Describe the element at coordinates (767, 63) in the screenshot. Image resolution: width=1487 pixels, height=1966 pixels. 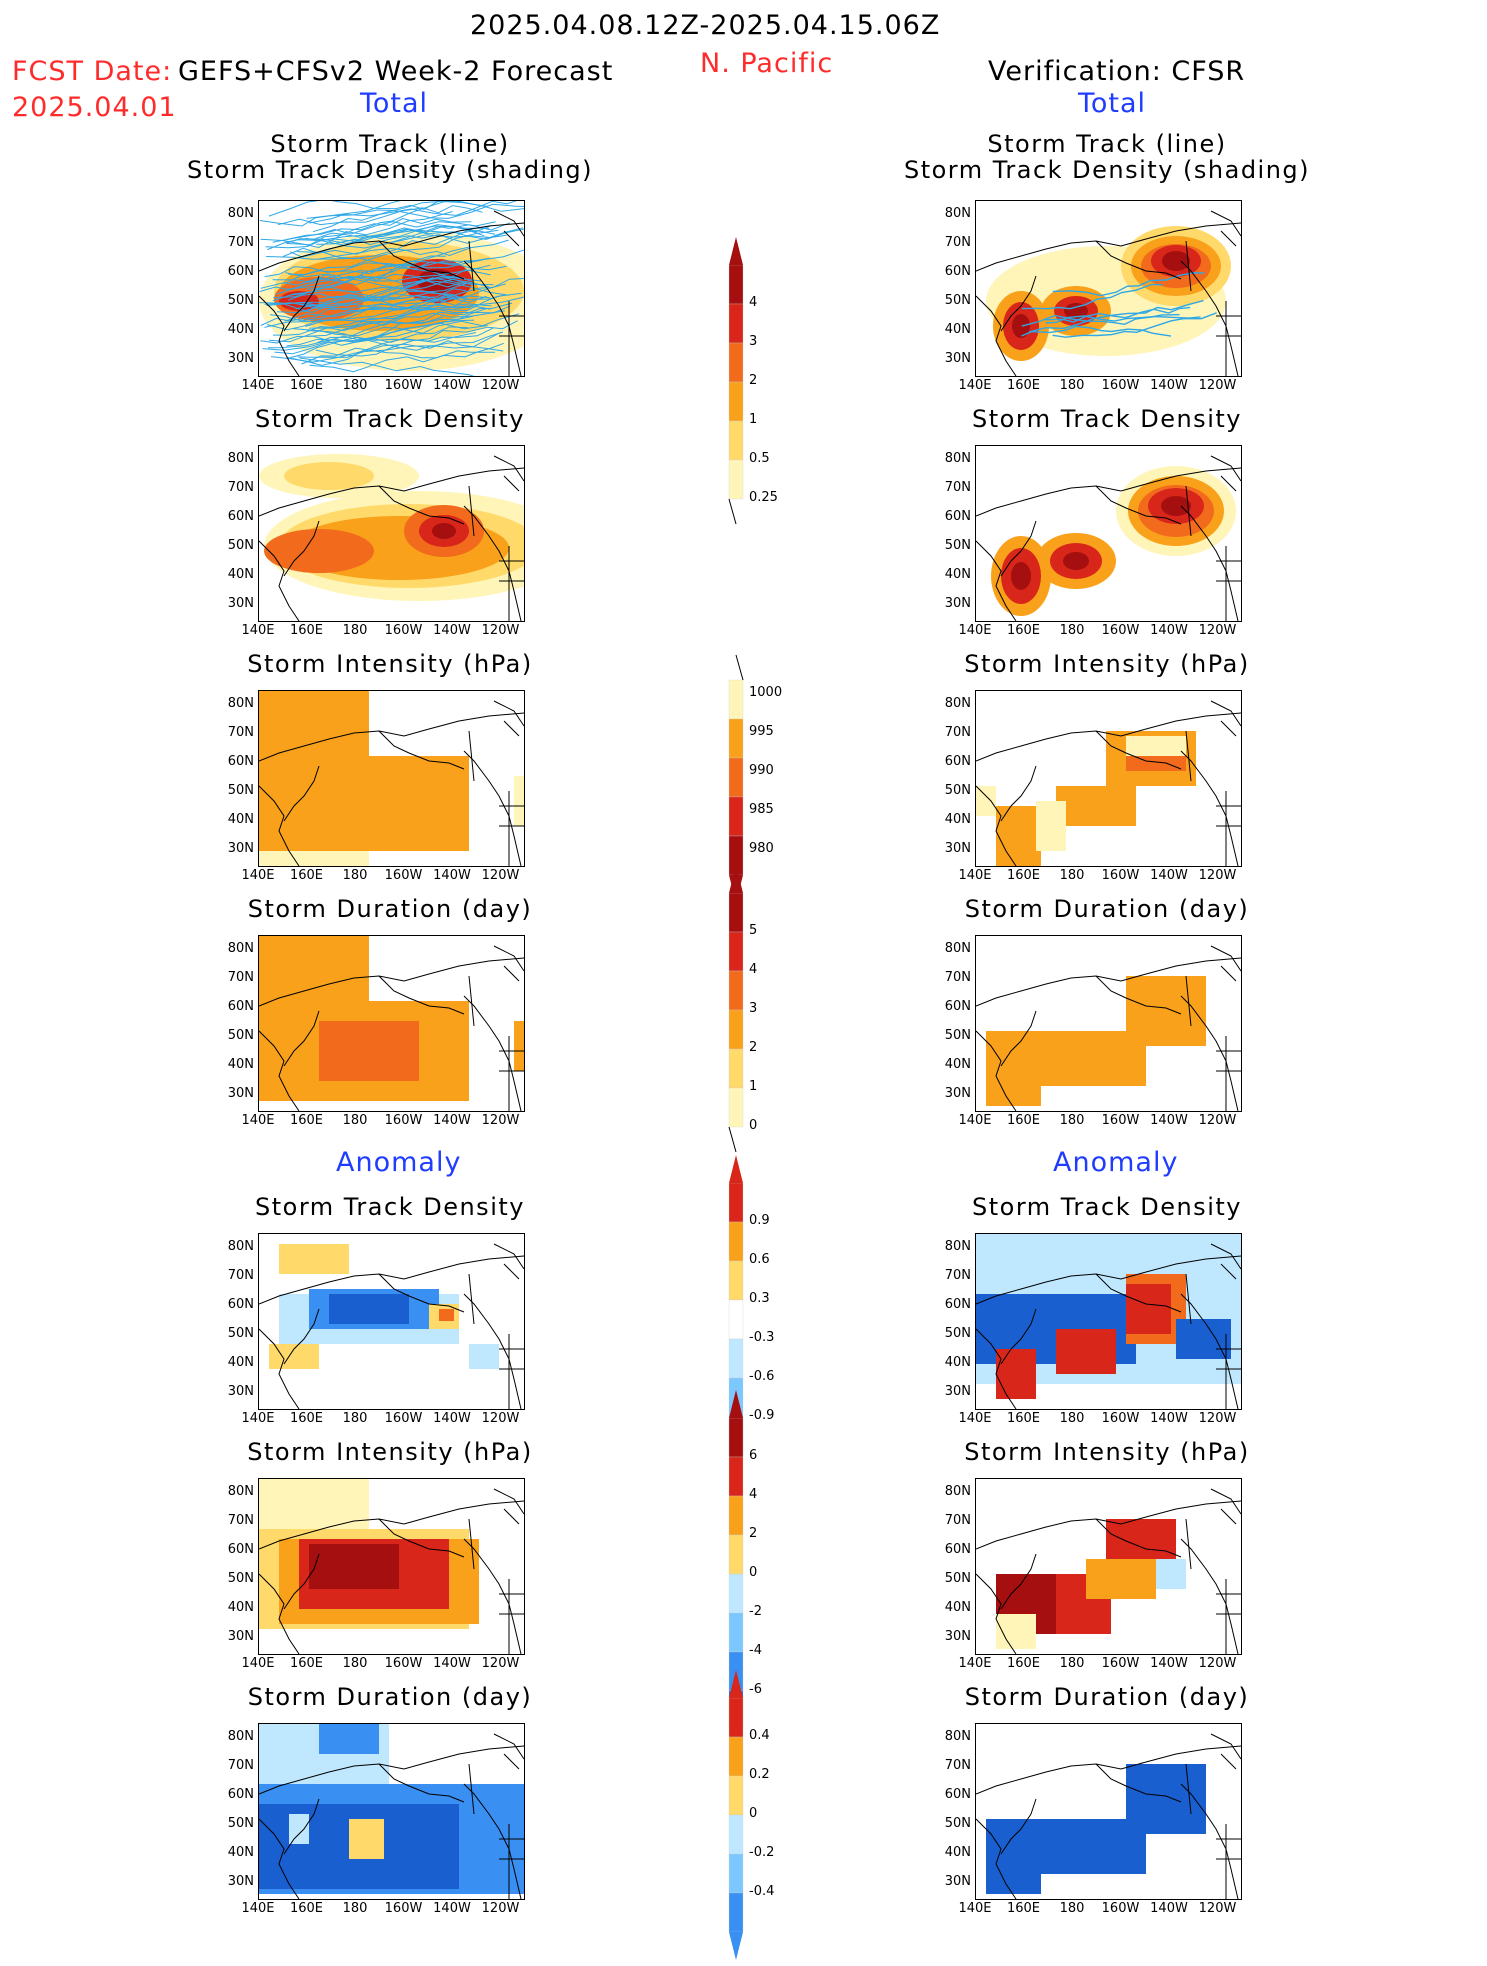
I see `region-name: N. Pacific` at that location.